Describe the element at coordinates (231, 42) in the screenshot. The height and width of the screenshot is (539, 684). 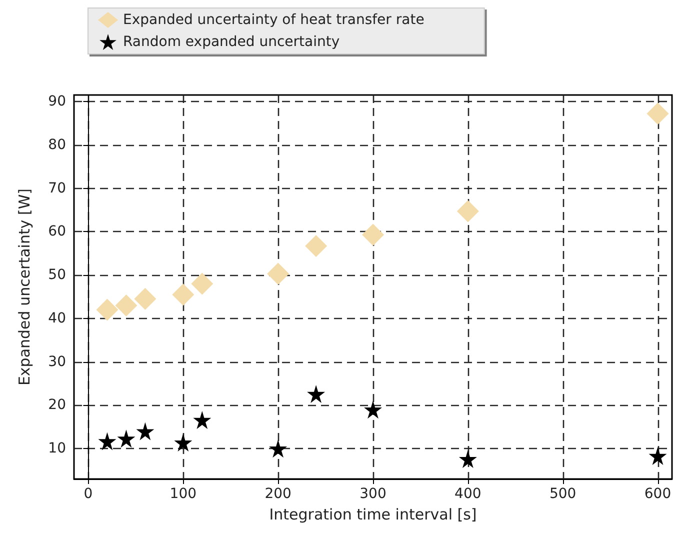
I see `legend-label: Random expanded uncertainty` at that location.